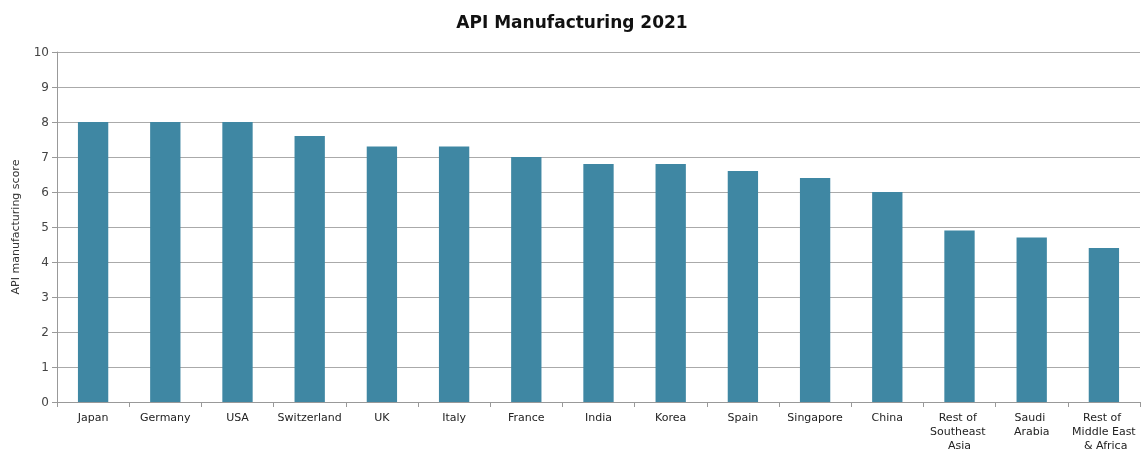 This screenshot has width=1144, height=455. Describe the element at coordinates (45, 402) in the screenshot. I see `y-tick-label: 0` at that location.